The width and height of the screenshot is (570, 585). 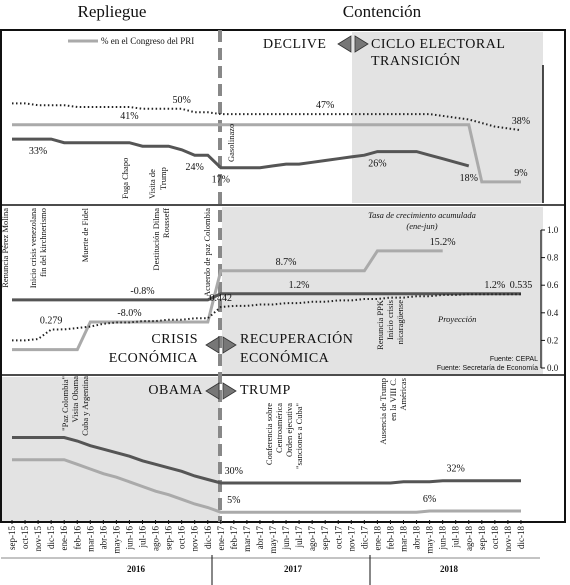 What do you see at coordinates (111, 449) in the screenshot?
I see `shade` at bounding box center [111, 449].